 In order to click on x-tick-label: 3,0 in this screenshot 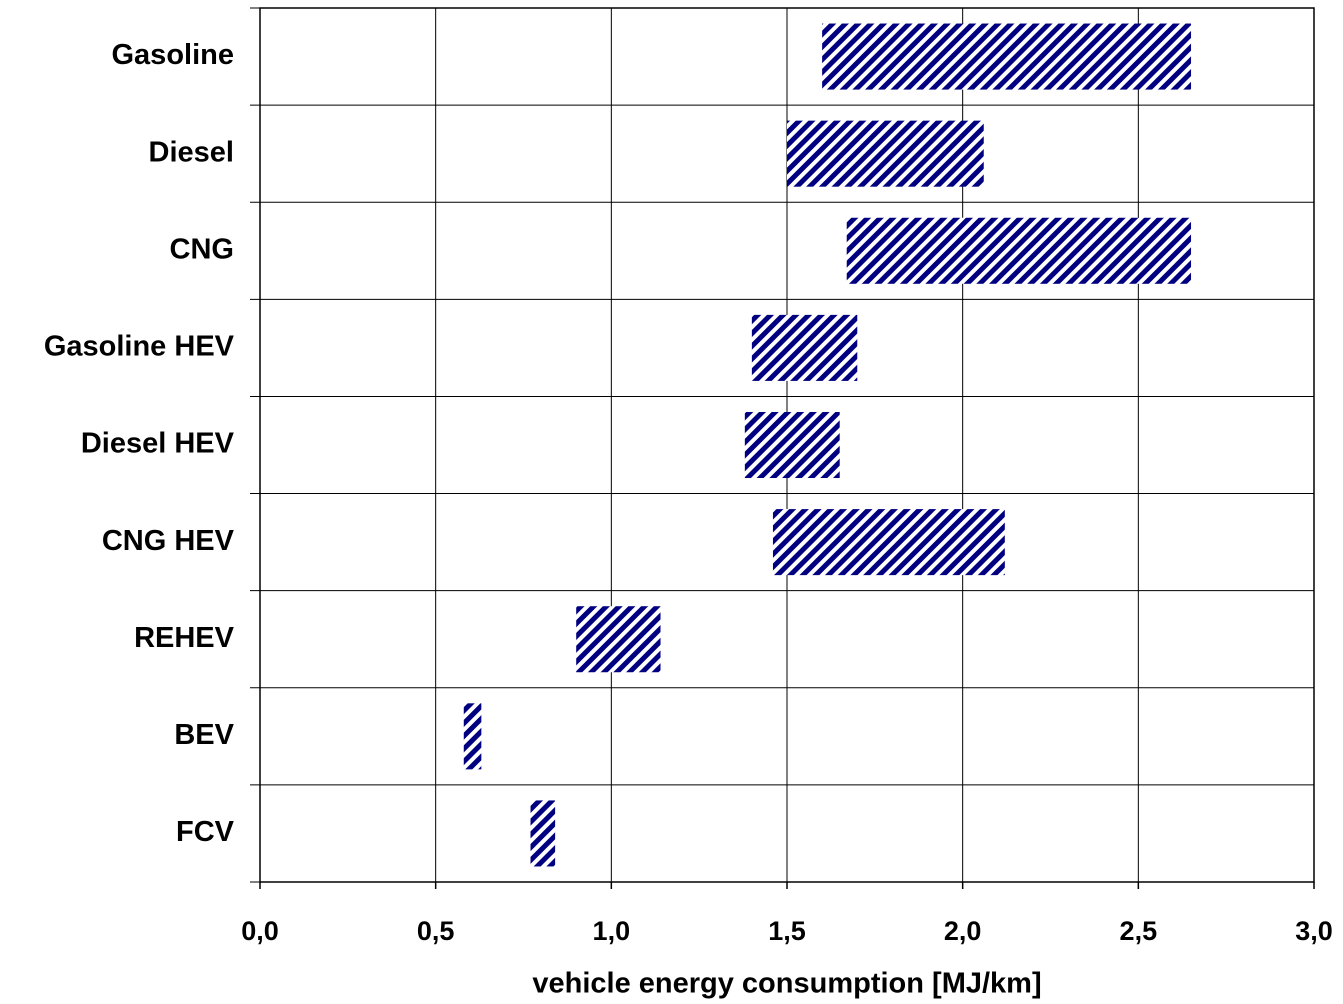, I will do `click(1314, 931)`.